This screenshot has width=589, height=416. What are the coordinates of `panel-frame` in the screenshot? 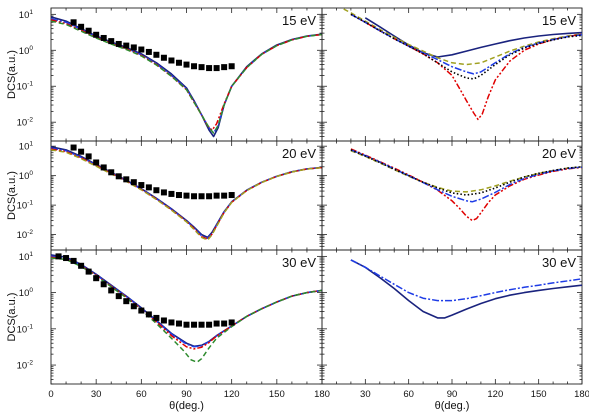 It's located at (452, 317).